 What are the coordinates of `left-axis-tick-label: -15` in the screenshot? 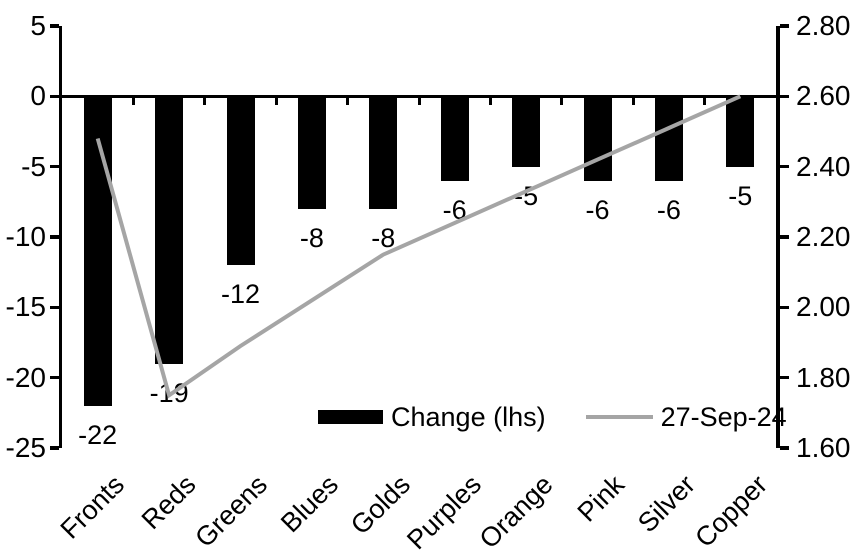 It's located at (25, 307).